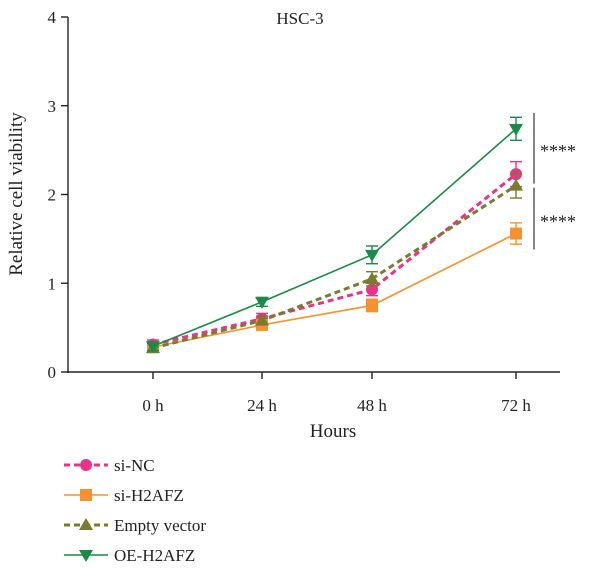 This screenshot has width=600, height=570. What do you see at coordinates (109, 465) in the screenshot?
I see `legend-item-0: si-NC` at bounding box center [109, 465].